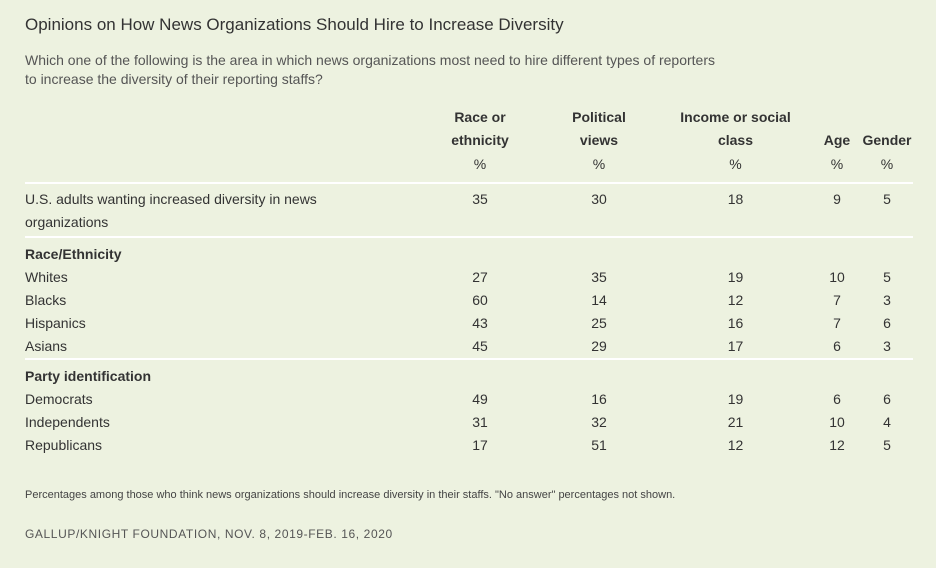 The height and width of the screenshot is (568, 936). I want to click on cell-value: 60, so click(480, 300).